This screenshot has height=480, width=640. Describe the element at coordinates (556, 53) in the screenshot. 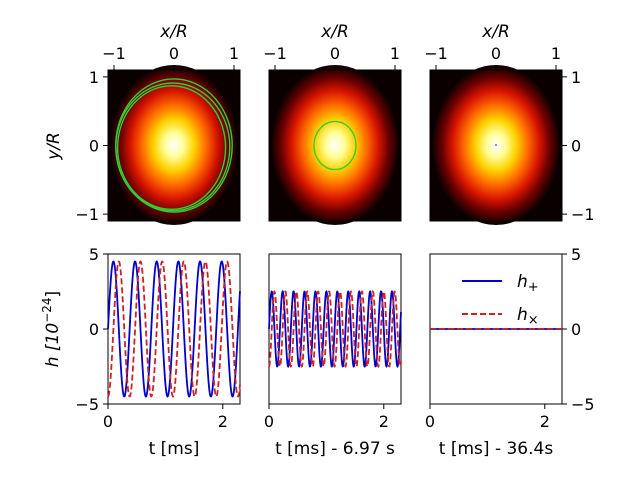

I see `top-xtick-label-3: 1` at that location.